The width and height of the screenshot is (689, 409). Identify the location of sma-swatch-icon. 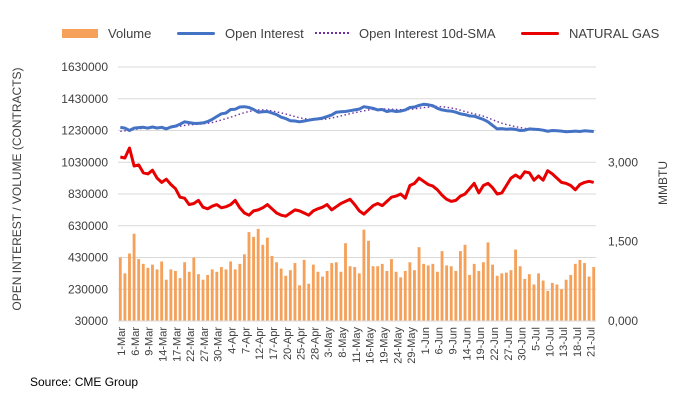
(332, 33).